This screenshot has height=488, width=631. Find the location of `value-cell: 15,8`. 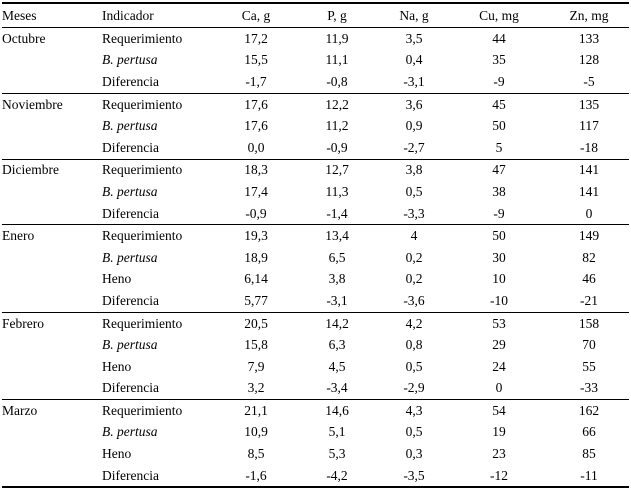

value-cell: 15,8 is located at coordinates (256, 345).